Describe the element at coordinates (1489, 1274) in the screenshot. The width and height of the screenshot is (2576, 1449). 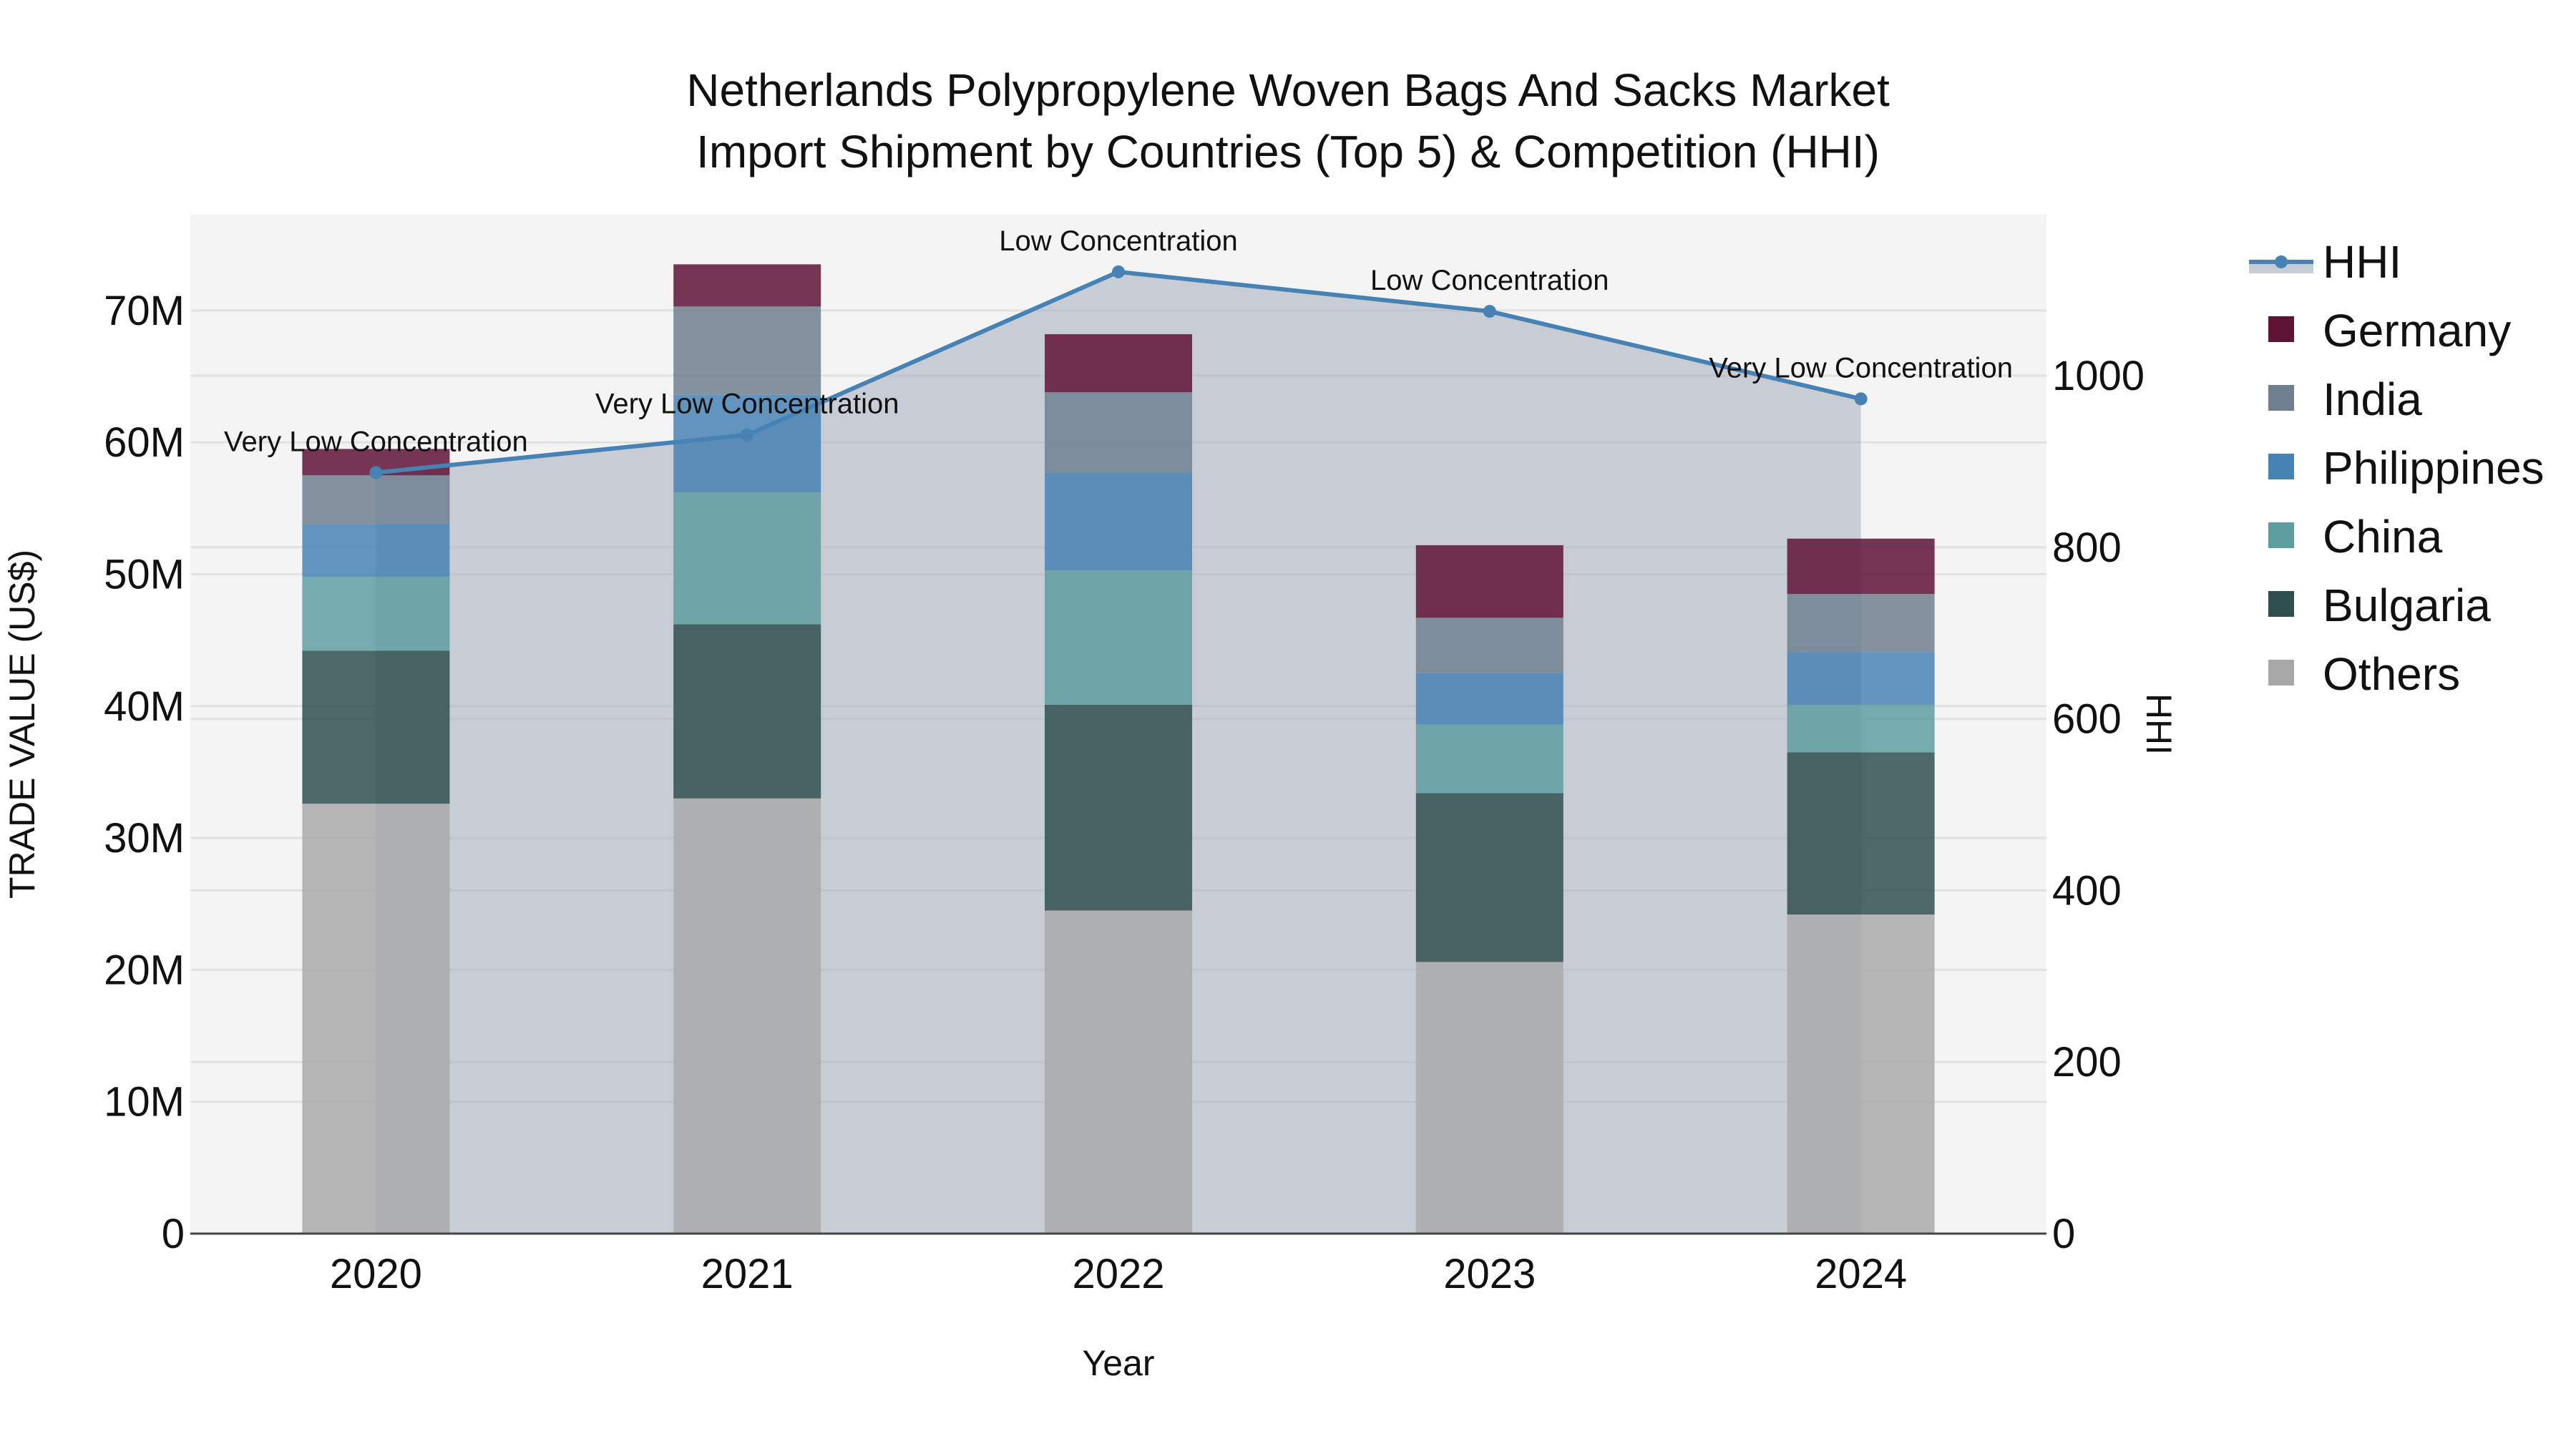
I see `x-tick: 2023` at that location.